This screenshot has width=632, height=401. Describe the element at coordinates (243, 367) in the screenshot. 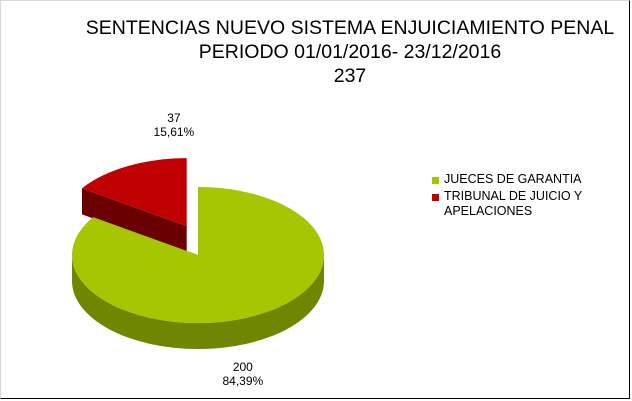

I see `data-label-jueces-value: 200` at that location.